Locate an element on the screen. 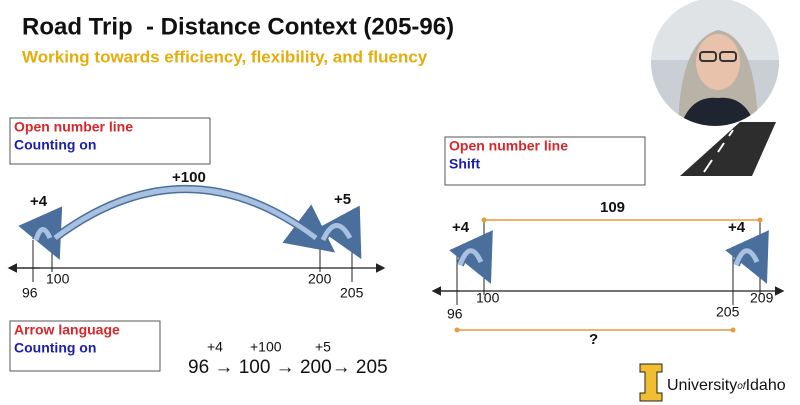 Image resolution: width=800 pixels, height=405 pixels. distance-label: 109 is located at coordinates (612, 207).